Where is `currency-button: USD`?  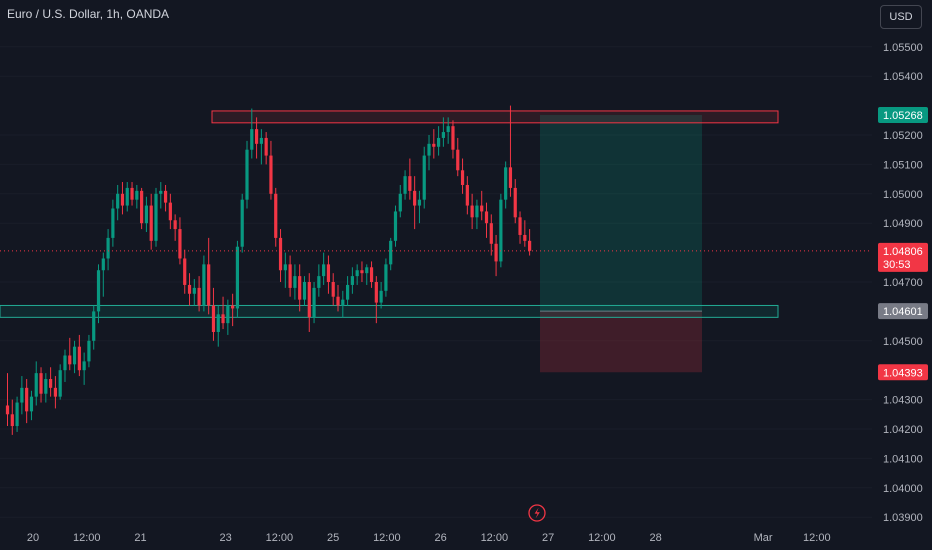
currency-button: USD is located at coordinates (901, 17).